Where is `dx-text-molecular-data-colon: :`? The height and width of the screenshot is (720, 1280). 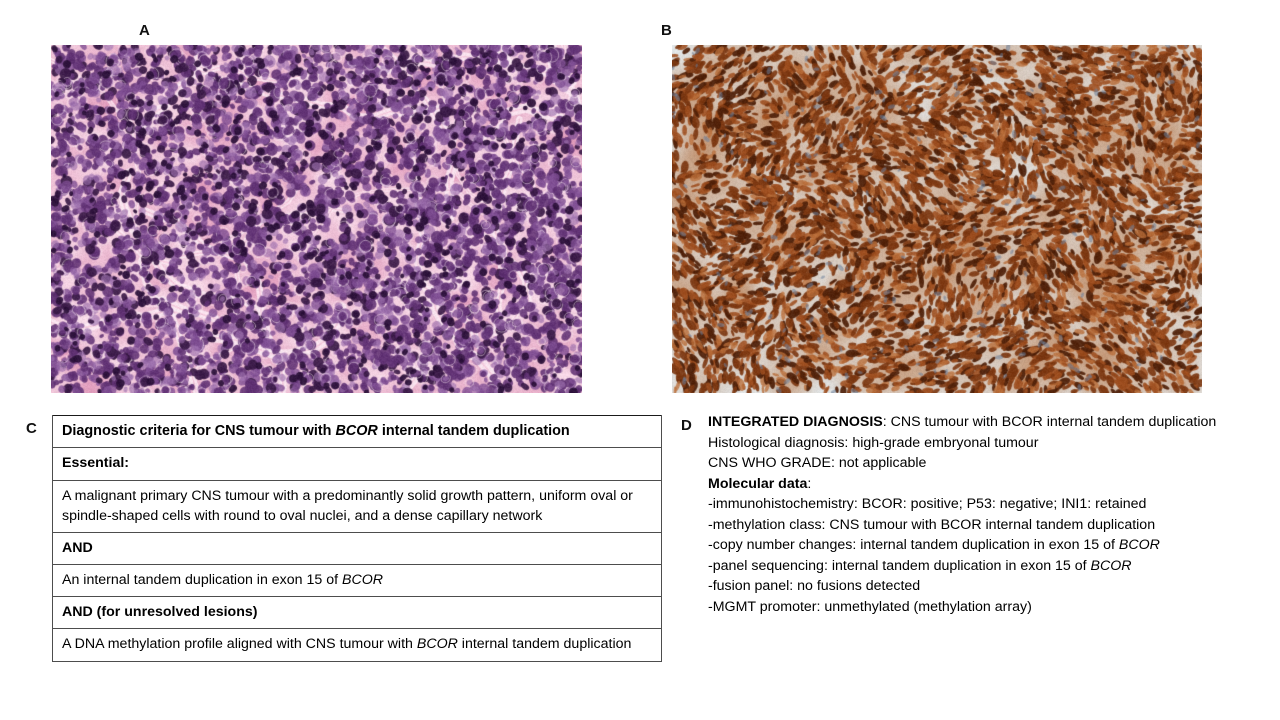
dx-text-molecular-data-colon: : is located at coordinates (809, 483).